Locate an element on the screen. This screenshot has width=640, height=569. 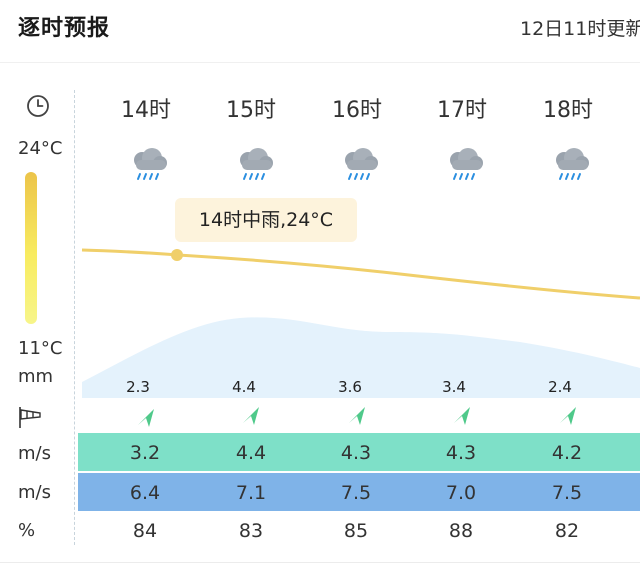
temp-max-label: 24°C is located at coordinates (40, 148).